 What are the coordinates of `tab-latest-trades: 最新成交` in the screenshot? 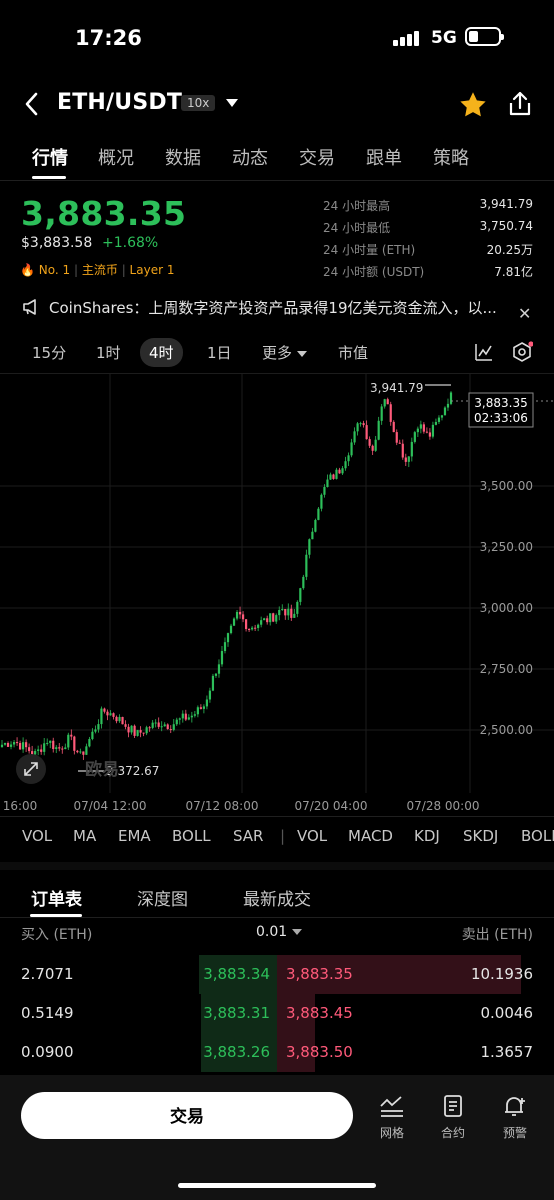 It's located at (277, 900).